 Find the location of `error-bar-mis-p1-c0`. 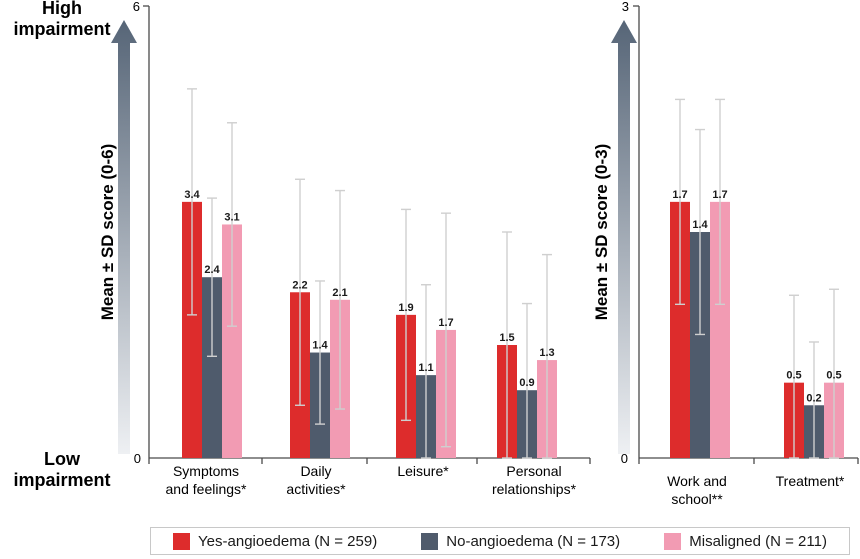

error-bar-mis-p1-c0 is located at coordinates (720, 202).